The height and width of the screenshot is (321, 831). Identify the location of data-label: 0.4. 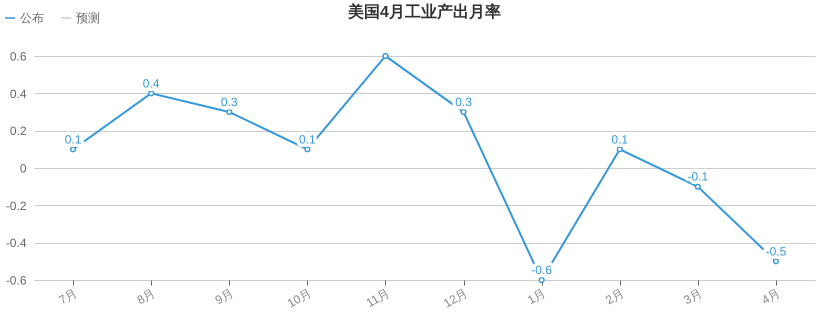
(151, 83).